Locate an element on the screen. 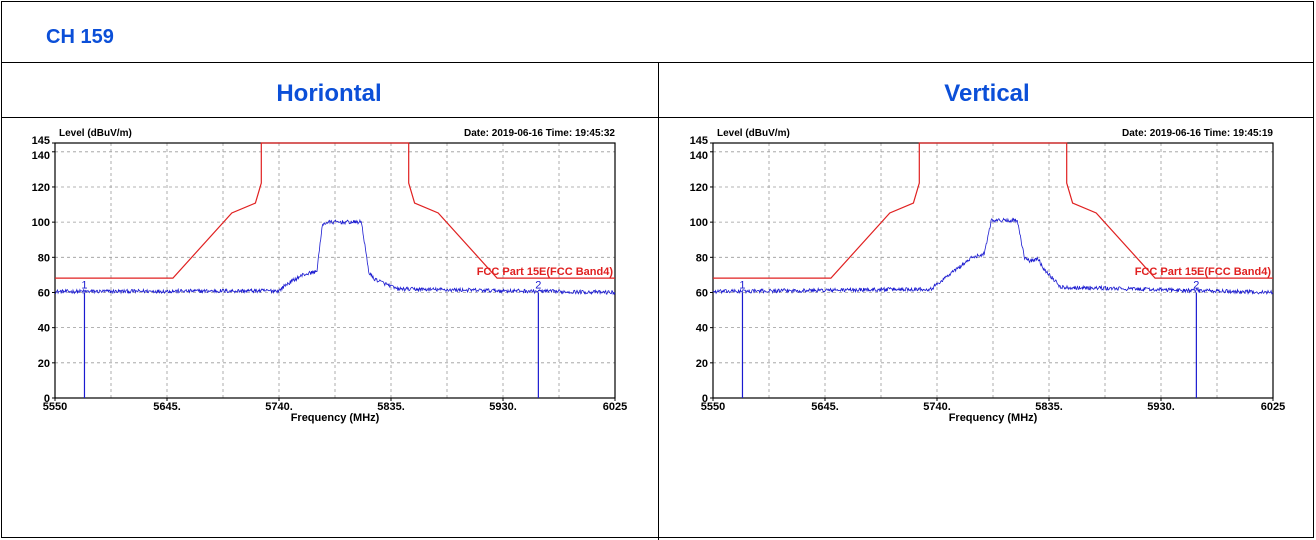  heading-horizontal: Horiontal is located at coordinates (329, 93).